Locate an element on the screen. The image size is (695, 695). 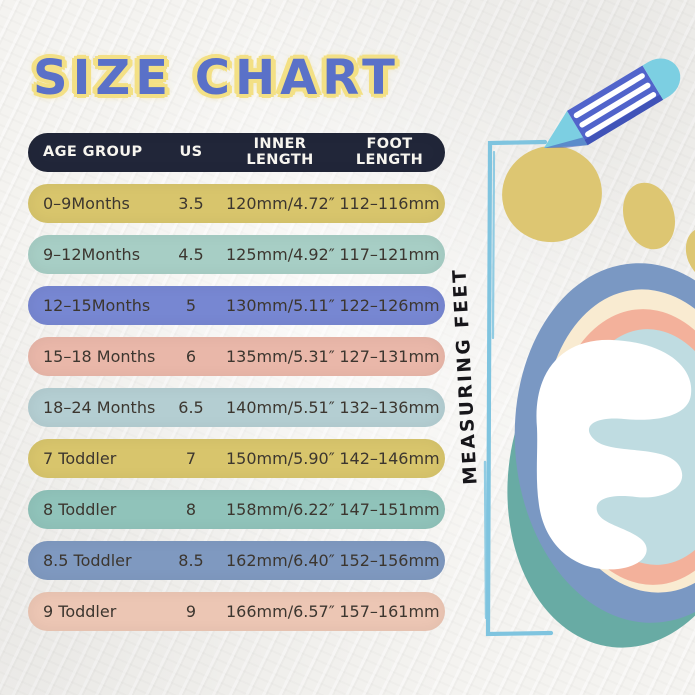
us-size-cell: 4.5 is located at coordinates (191, 254).